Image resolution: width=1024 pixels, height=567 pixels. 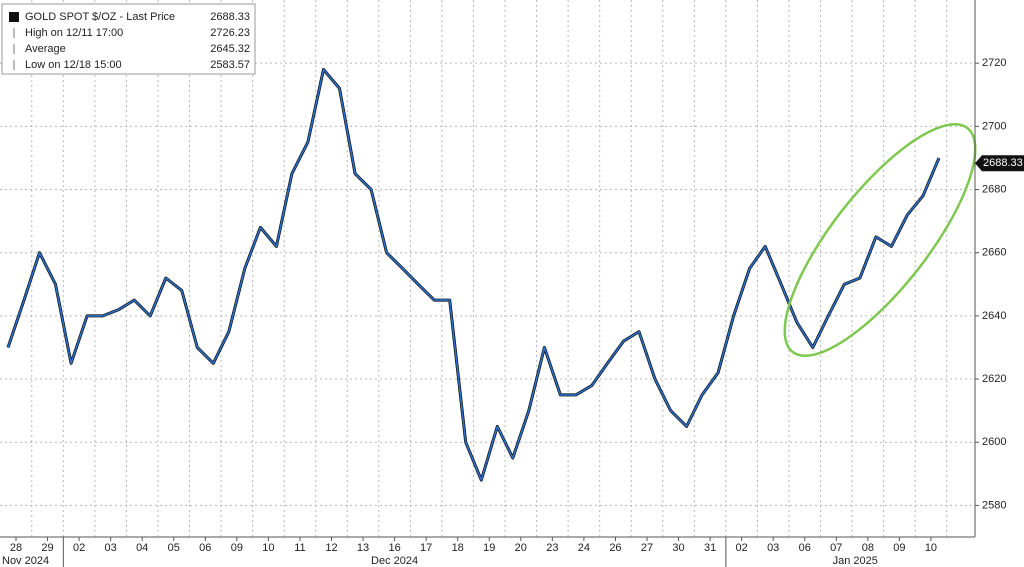 What do you see at coordinates (710, 548) in the screenshot?
I see `x-tick-label: 31` at bounding box center [710, 548].